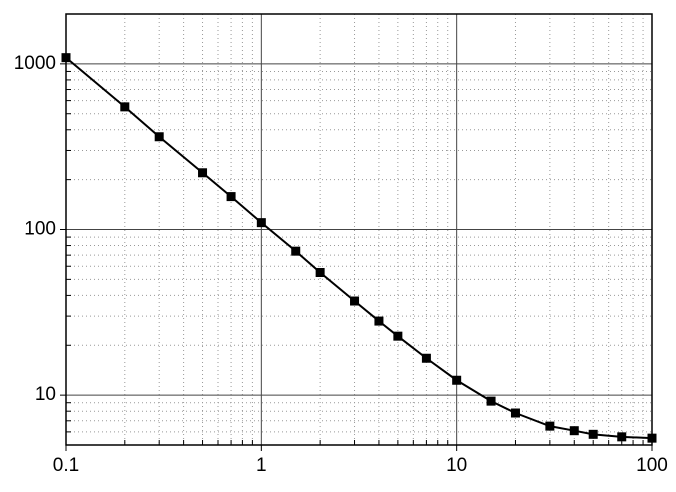 This screenshot has height=492, width=676. I want to click on y-tick-label: 1000, so click(35, 63).